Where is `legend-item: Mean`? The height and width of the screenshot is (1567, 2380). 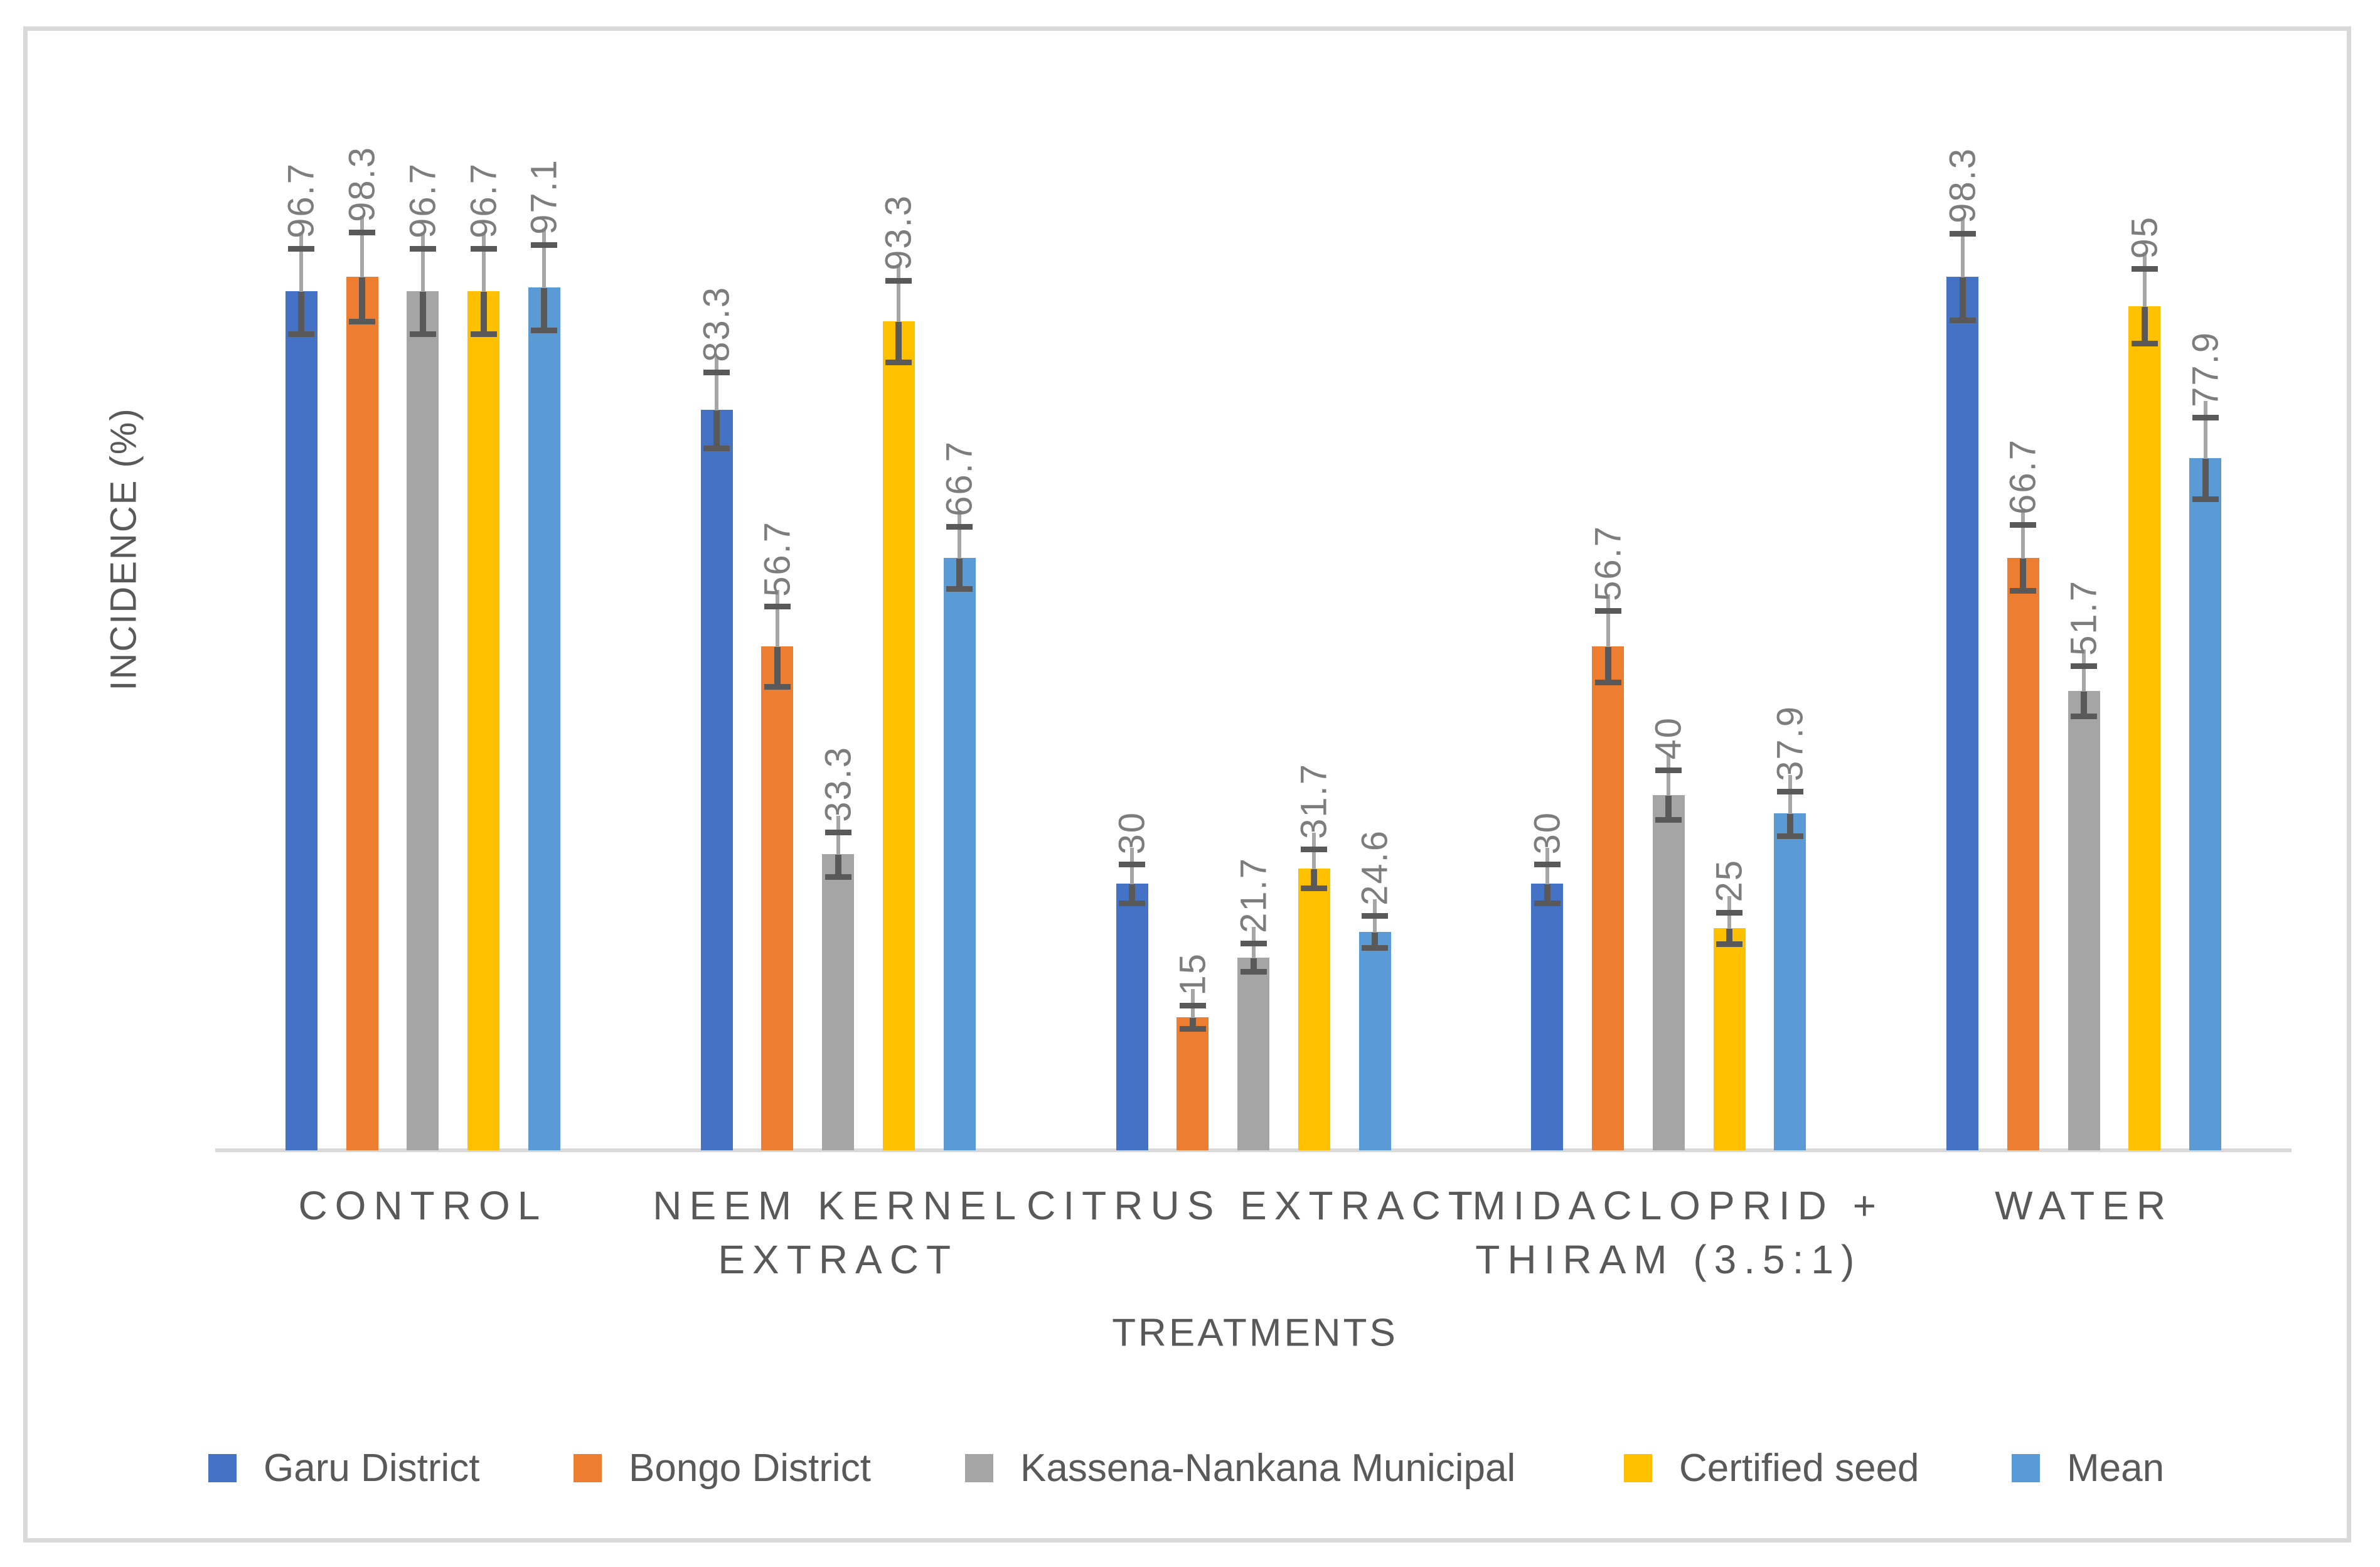 legend-item: Mean is located at coordinates (2088, 1468).